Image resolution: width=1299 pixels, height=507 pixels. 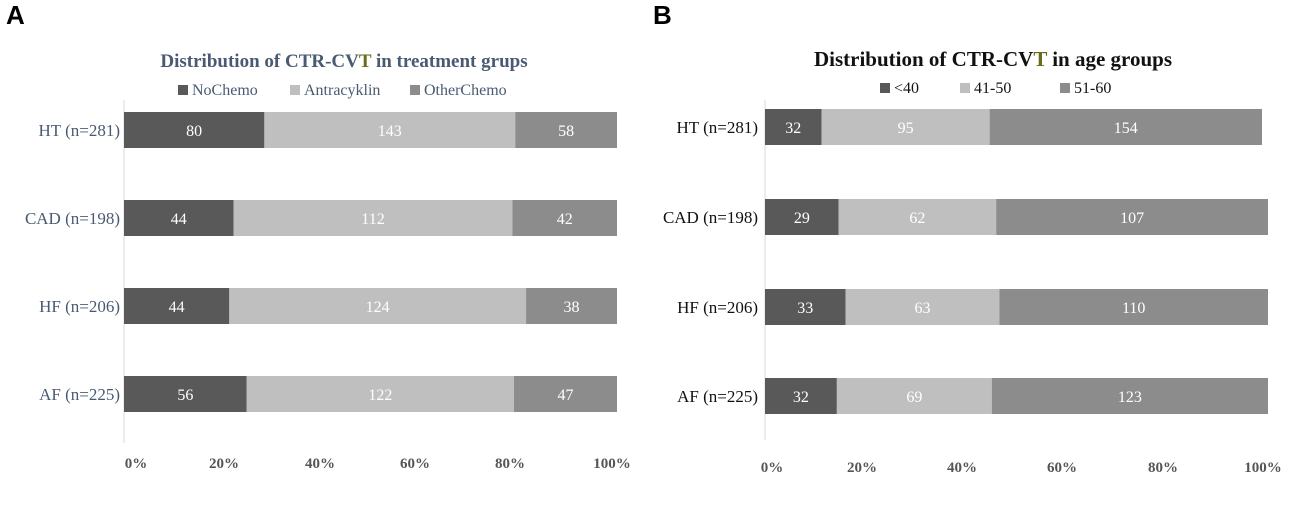 I want to click on chart2-x-tick-3: 40%, so click(x=962, y=468).